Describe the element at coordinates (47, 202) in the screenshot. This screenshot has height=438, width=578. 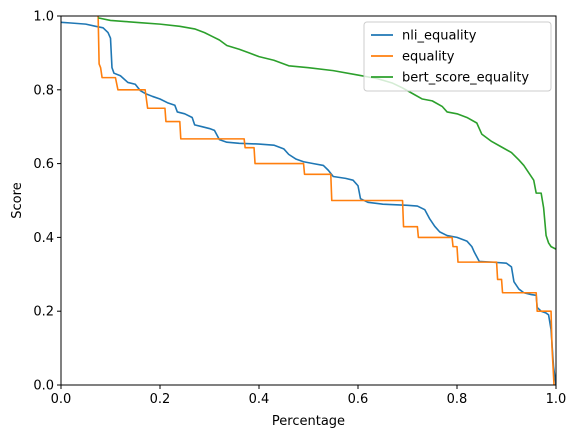
I see `y-axis: 0.0 0.2 0.4 0.6 0.8 1.0` at that location.